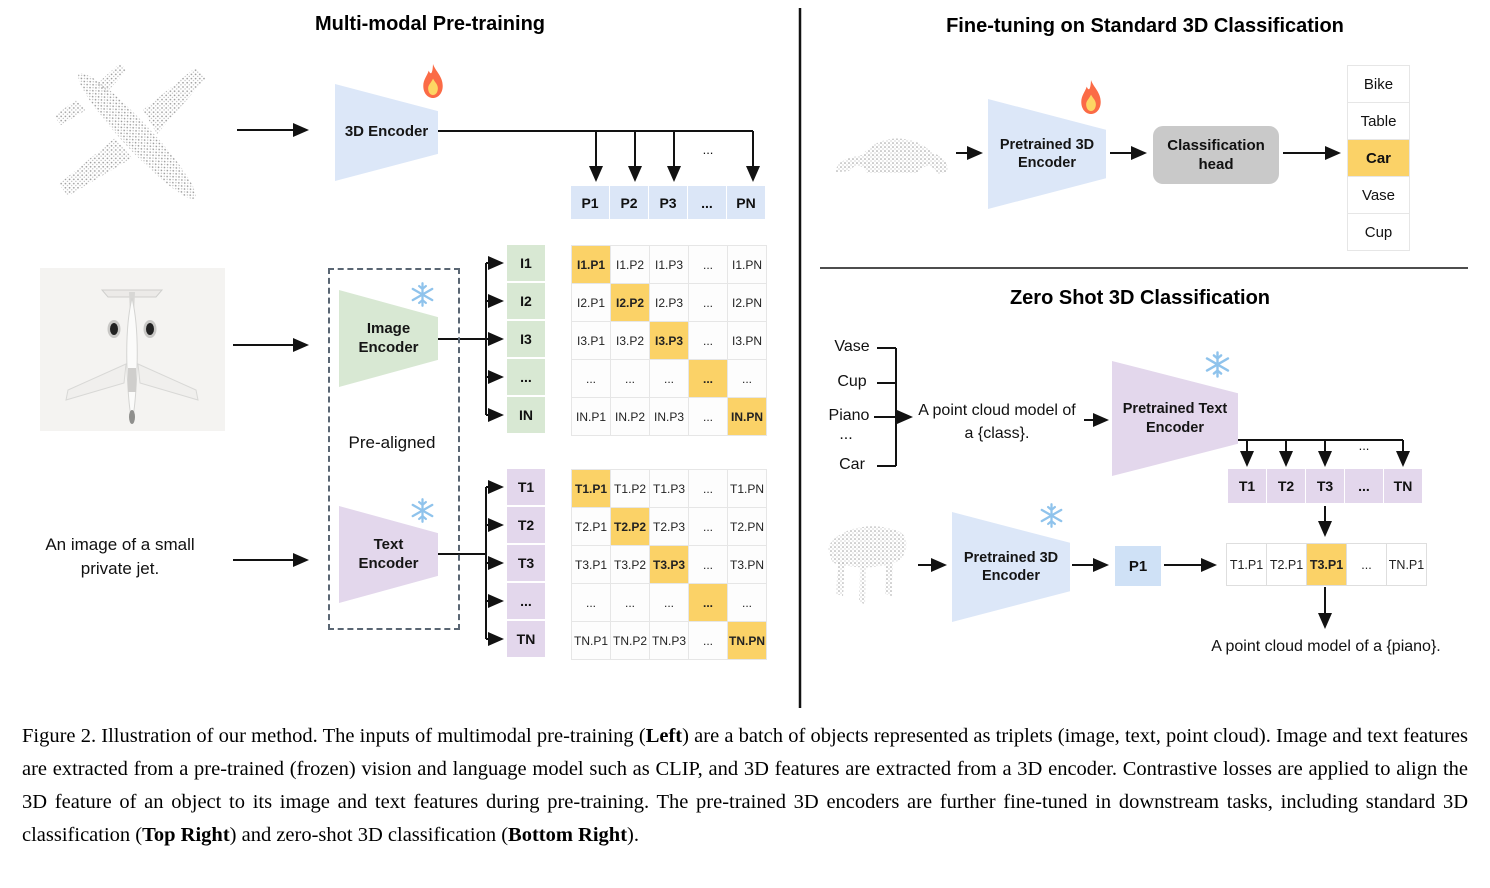 The image size is (1490, 888). Describe the element at coordinates (388, 544) in the screenshot. I see `text-encoder-label-line1: Text` at that location.